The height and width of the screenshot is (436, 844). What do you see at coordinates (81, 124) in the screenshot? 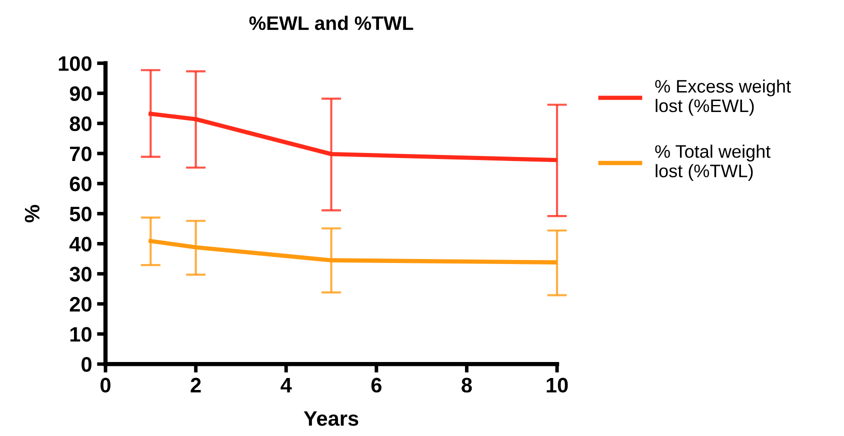
I see `y-tick-label: 80` at bounding box center [81, 124].